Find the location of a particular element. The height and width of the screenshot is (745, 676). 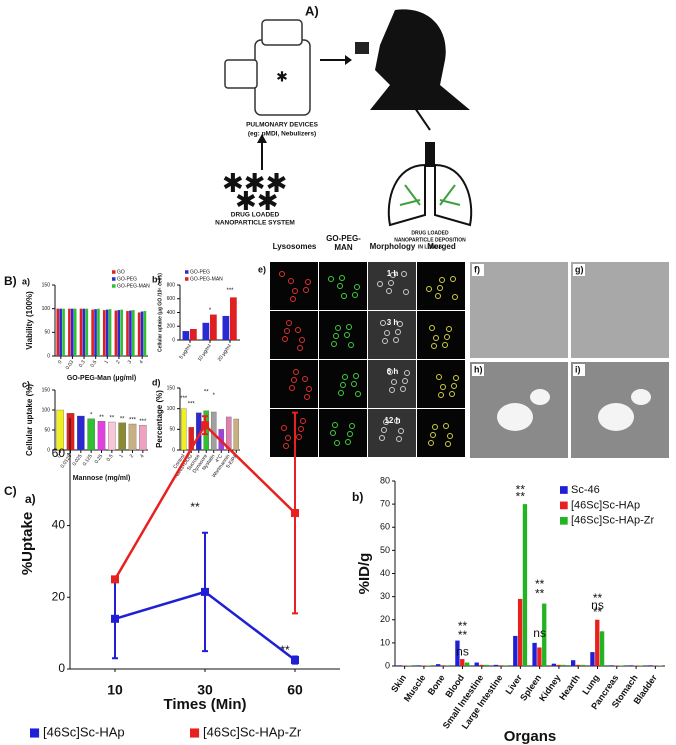

y-tick-label: 60 is located at coordinates (385, 527).